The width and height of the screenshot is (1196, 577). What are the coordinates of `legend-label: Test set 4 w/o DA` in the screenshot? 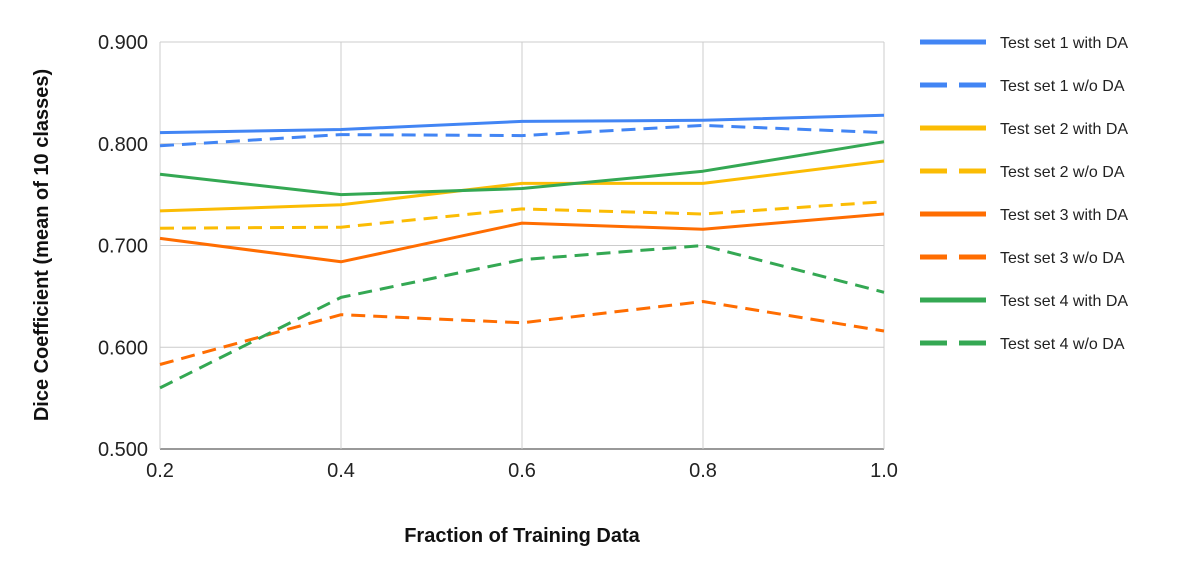 It's located at (1062, 344).